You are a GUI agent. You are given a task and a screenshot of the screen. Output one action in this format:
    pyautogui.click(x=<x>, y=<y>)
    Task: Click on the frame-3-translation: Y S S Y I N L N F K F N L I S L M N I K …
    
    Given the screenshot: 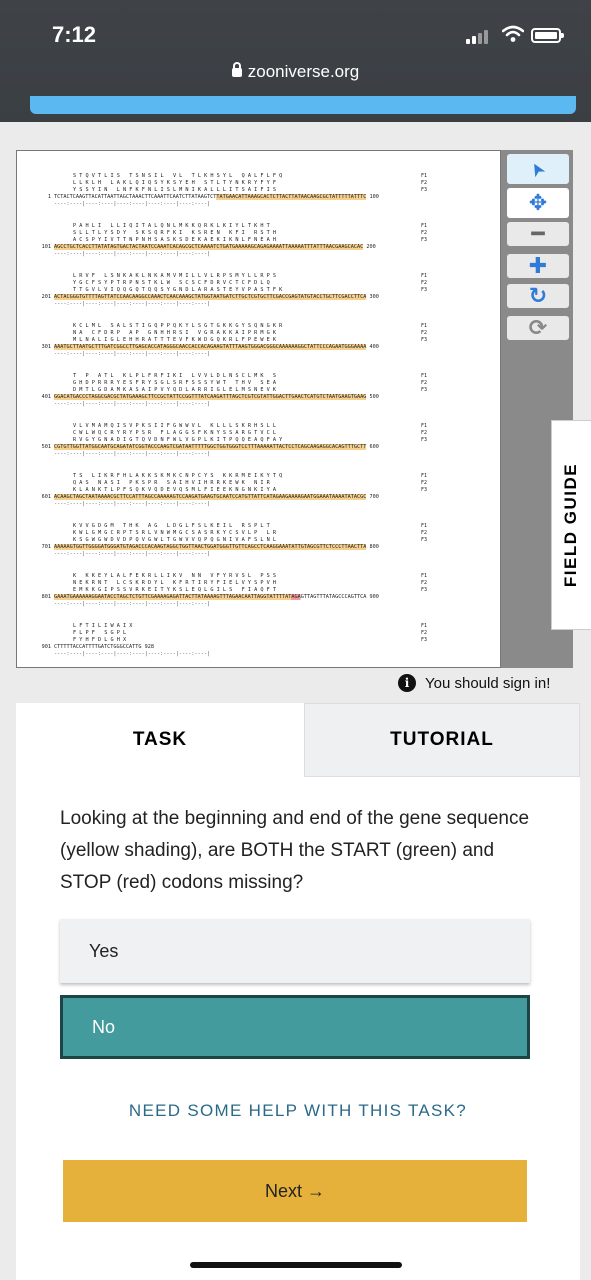 What is the action you would take?
    pyautogui.click(x=206, y=190)
    